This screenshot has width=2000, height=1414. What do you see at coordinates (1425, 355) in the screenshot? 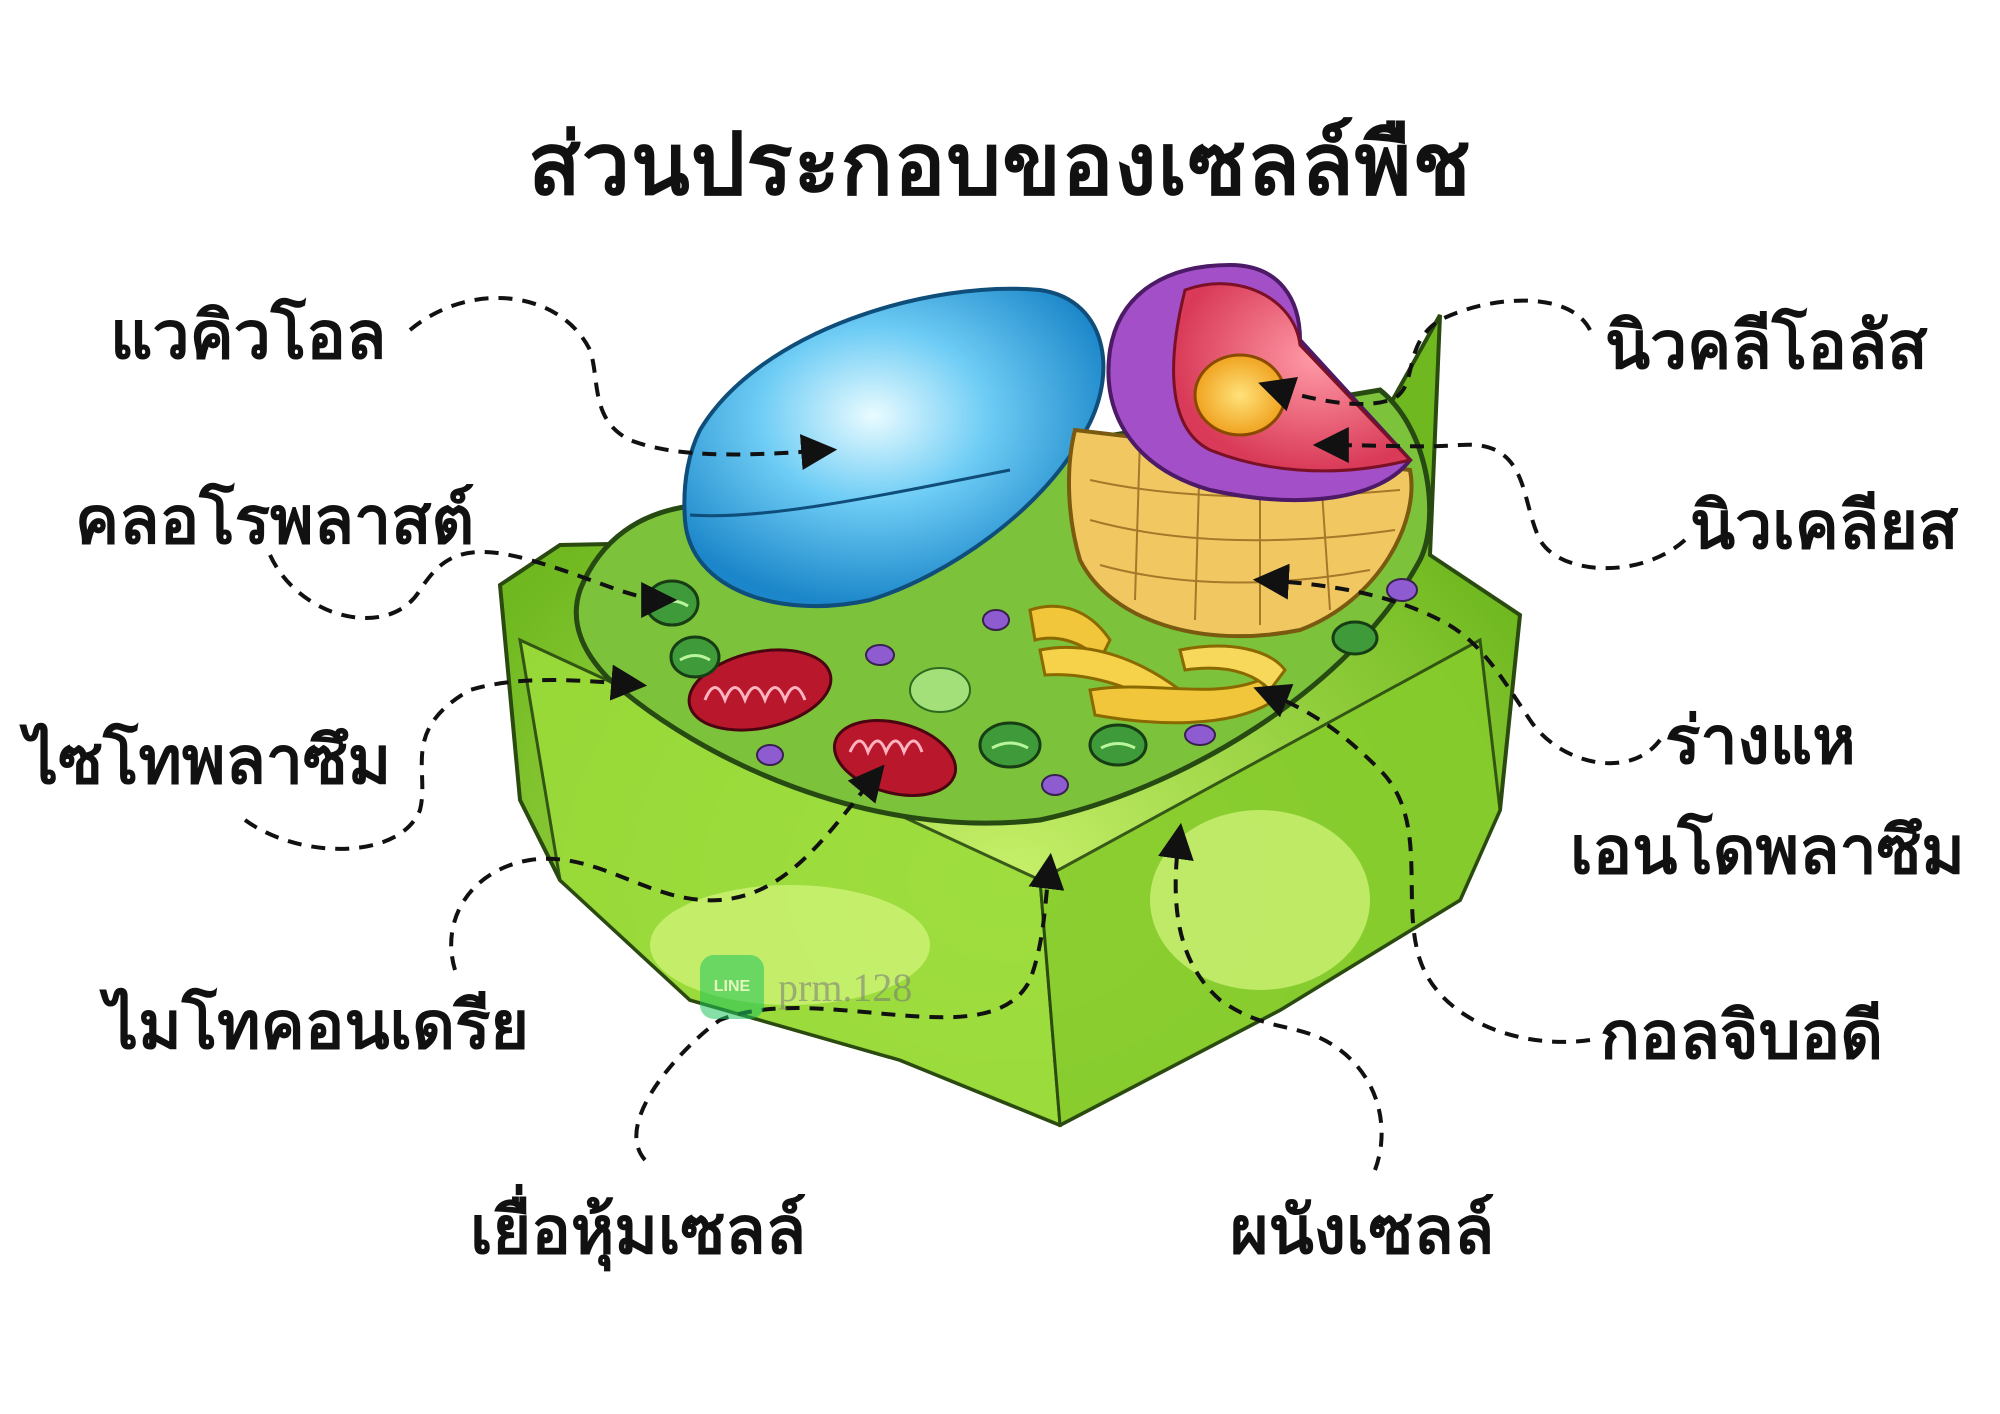
I see `leader-nucleolus` at bounding box center [1425, 355].